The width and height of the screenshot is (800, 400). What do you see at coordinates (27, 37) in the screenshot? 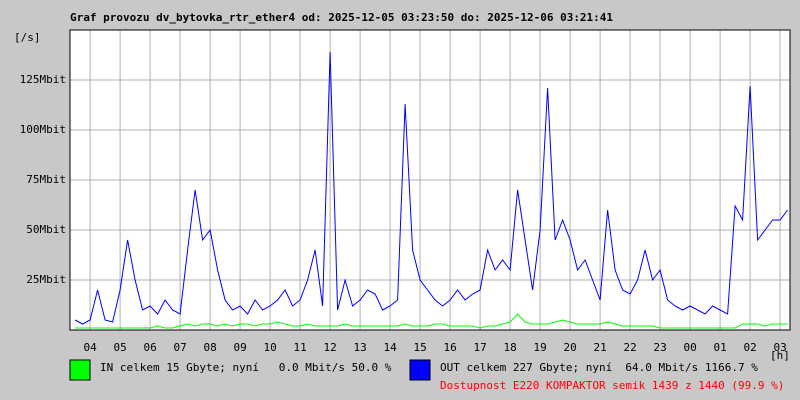
I see `y-axis-label: [/s]` at bounding box center [27, 37].